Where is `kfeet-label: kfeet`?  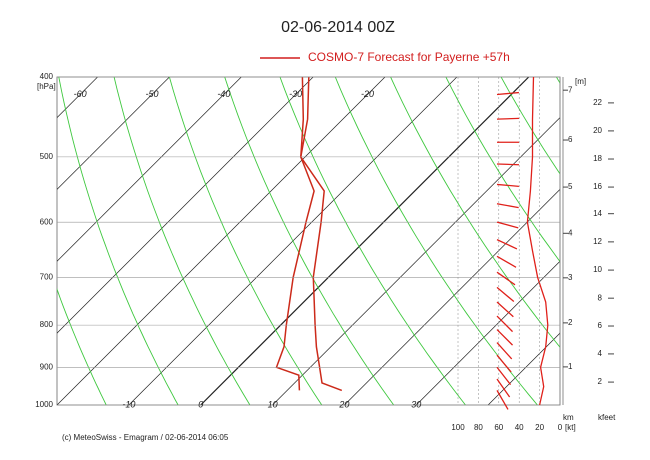
kfeet-label: kfeet is located at coordinates (607, 417).